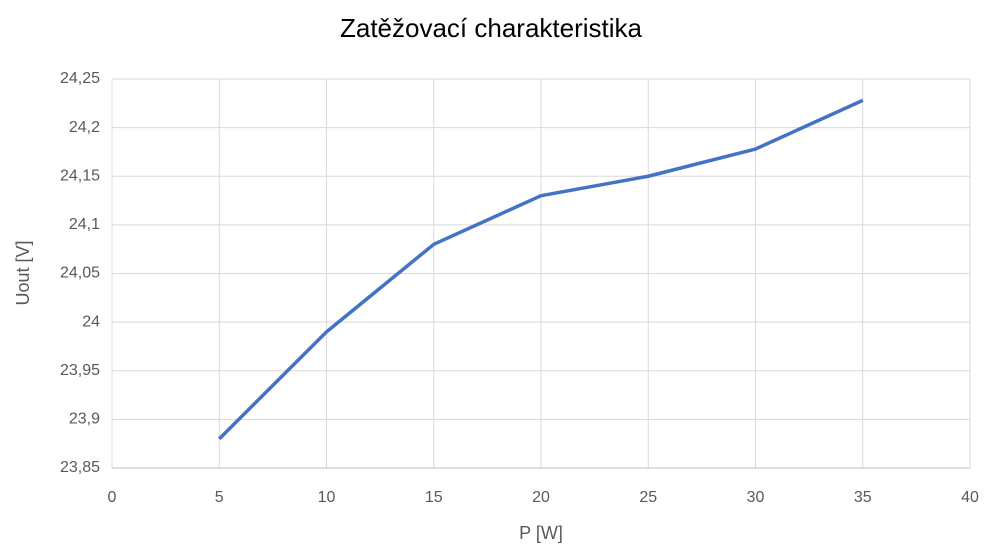 The image size is (984, 547). Describe the element at coordinates (91, 321) in the screenshot. I see `y-tick-label: 24` at that location.